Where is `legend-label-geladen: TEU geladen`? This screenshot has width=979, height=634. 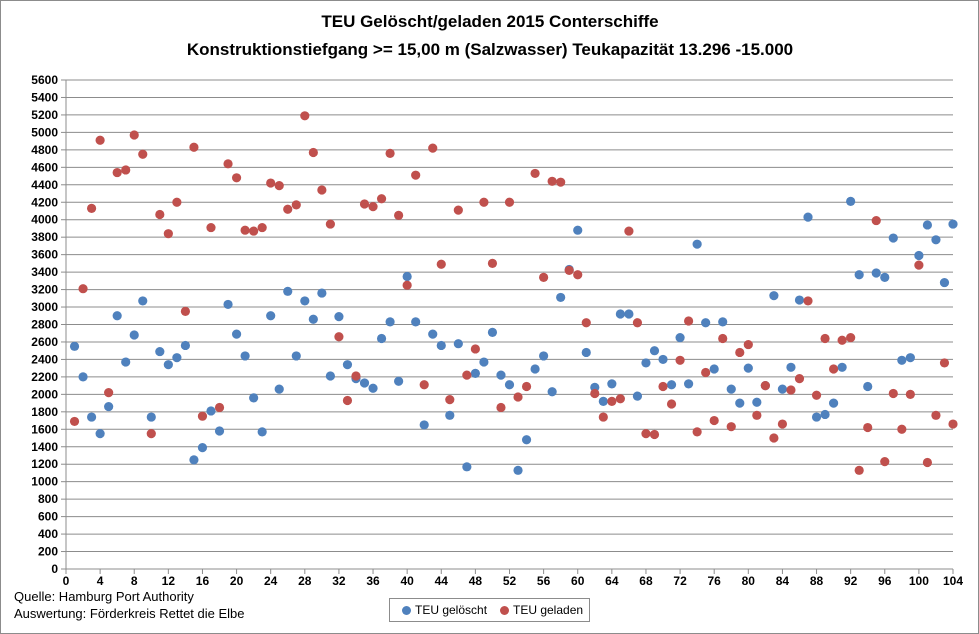 legend-label-geladen: TEU geladen is located at coordinates (548, 610).